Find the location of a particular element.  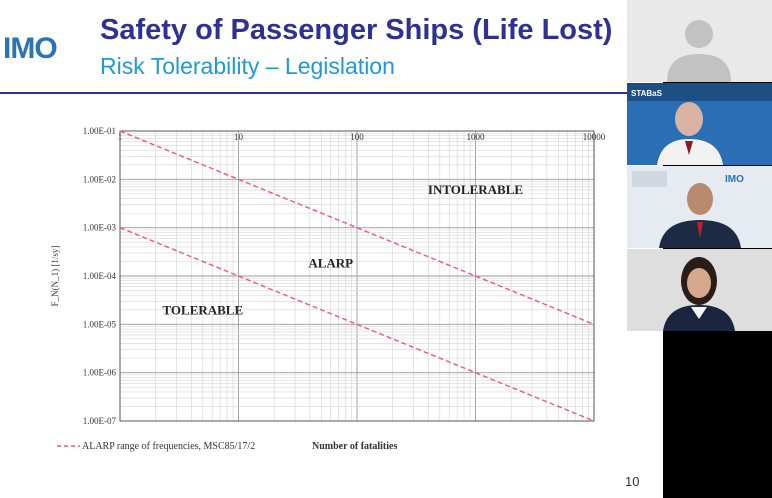

x-tick-label: 10 is located at coordinates (239, 137).